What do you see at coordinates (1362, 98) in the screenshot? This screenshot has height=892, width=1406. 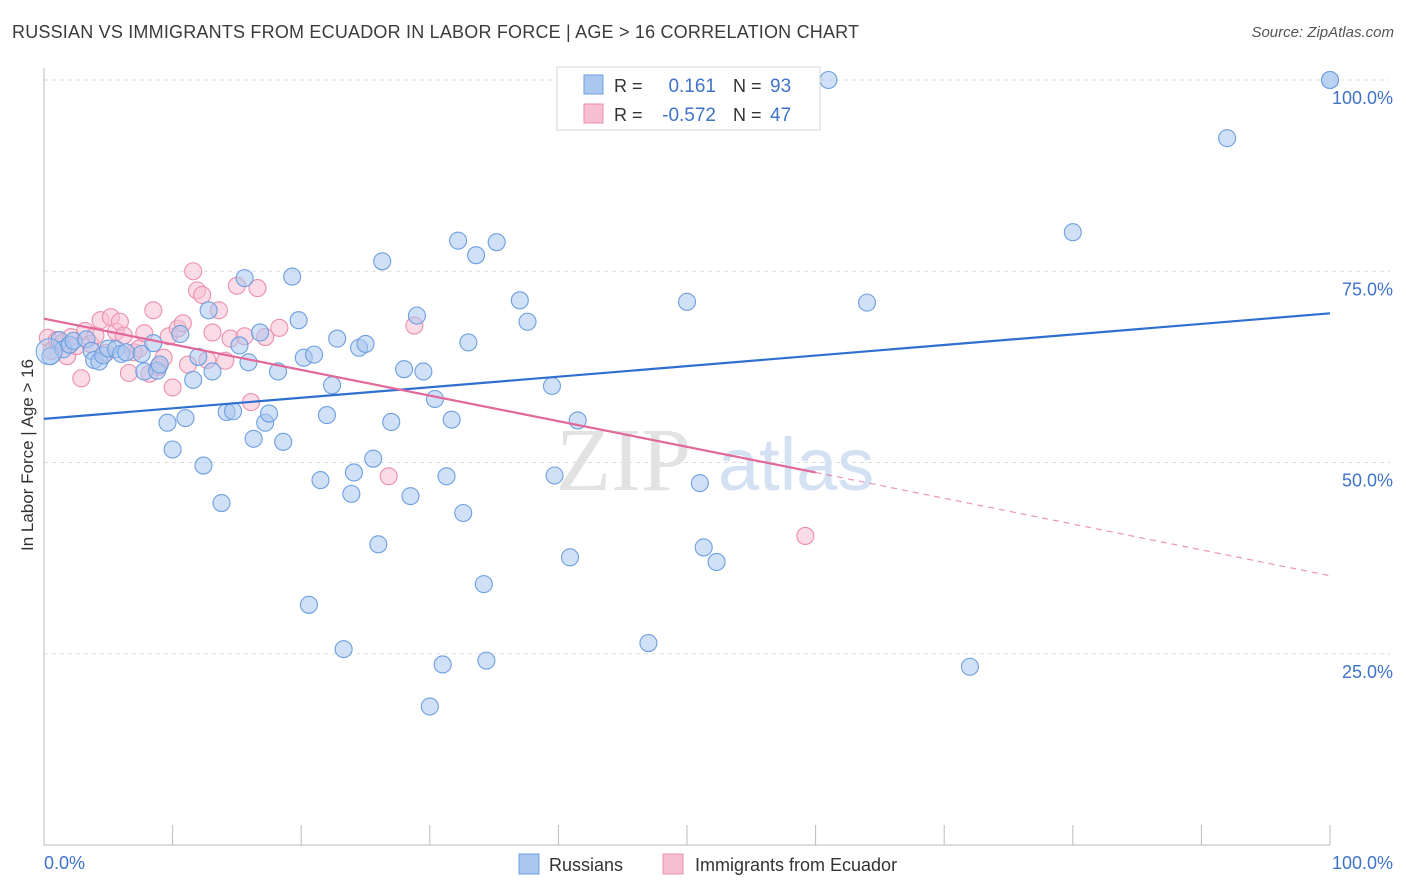 I see `y-tick-label-100: 100.0%` at bounding box center [1362, 98].